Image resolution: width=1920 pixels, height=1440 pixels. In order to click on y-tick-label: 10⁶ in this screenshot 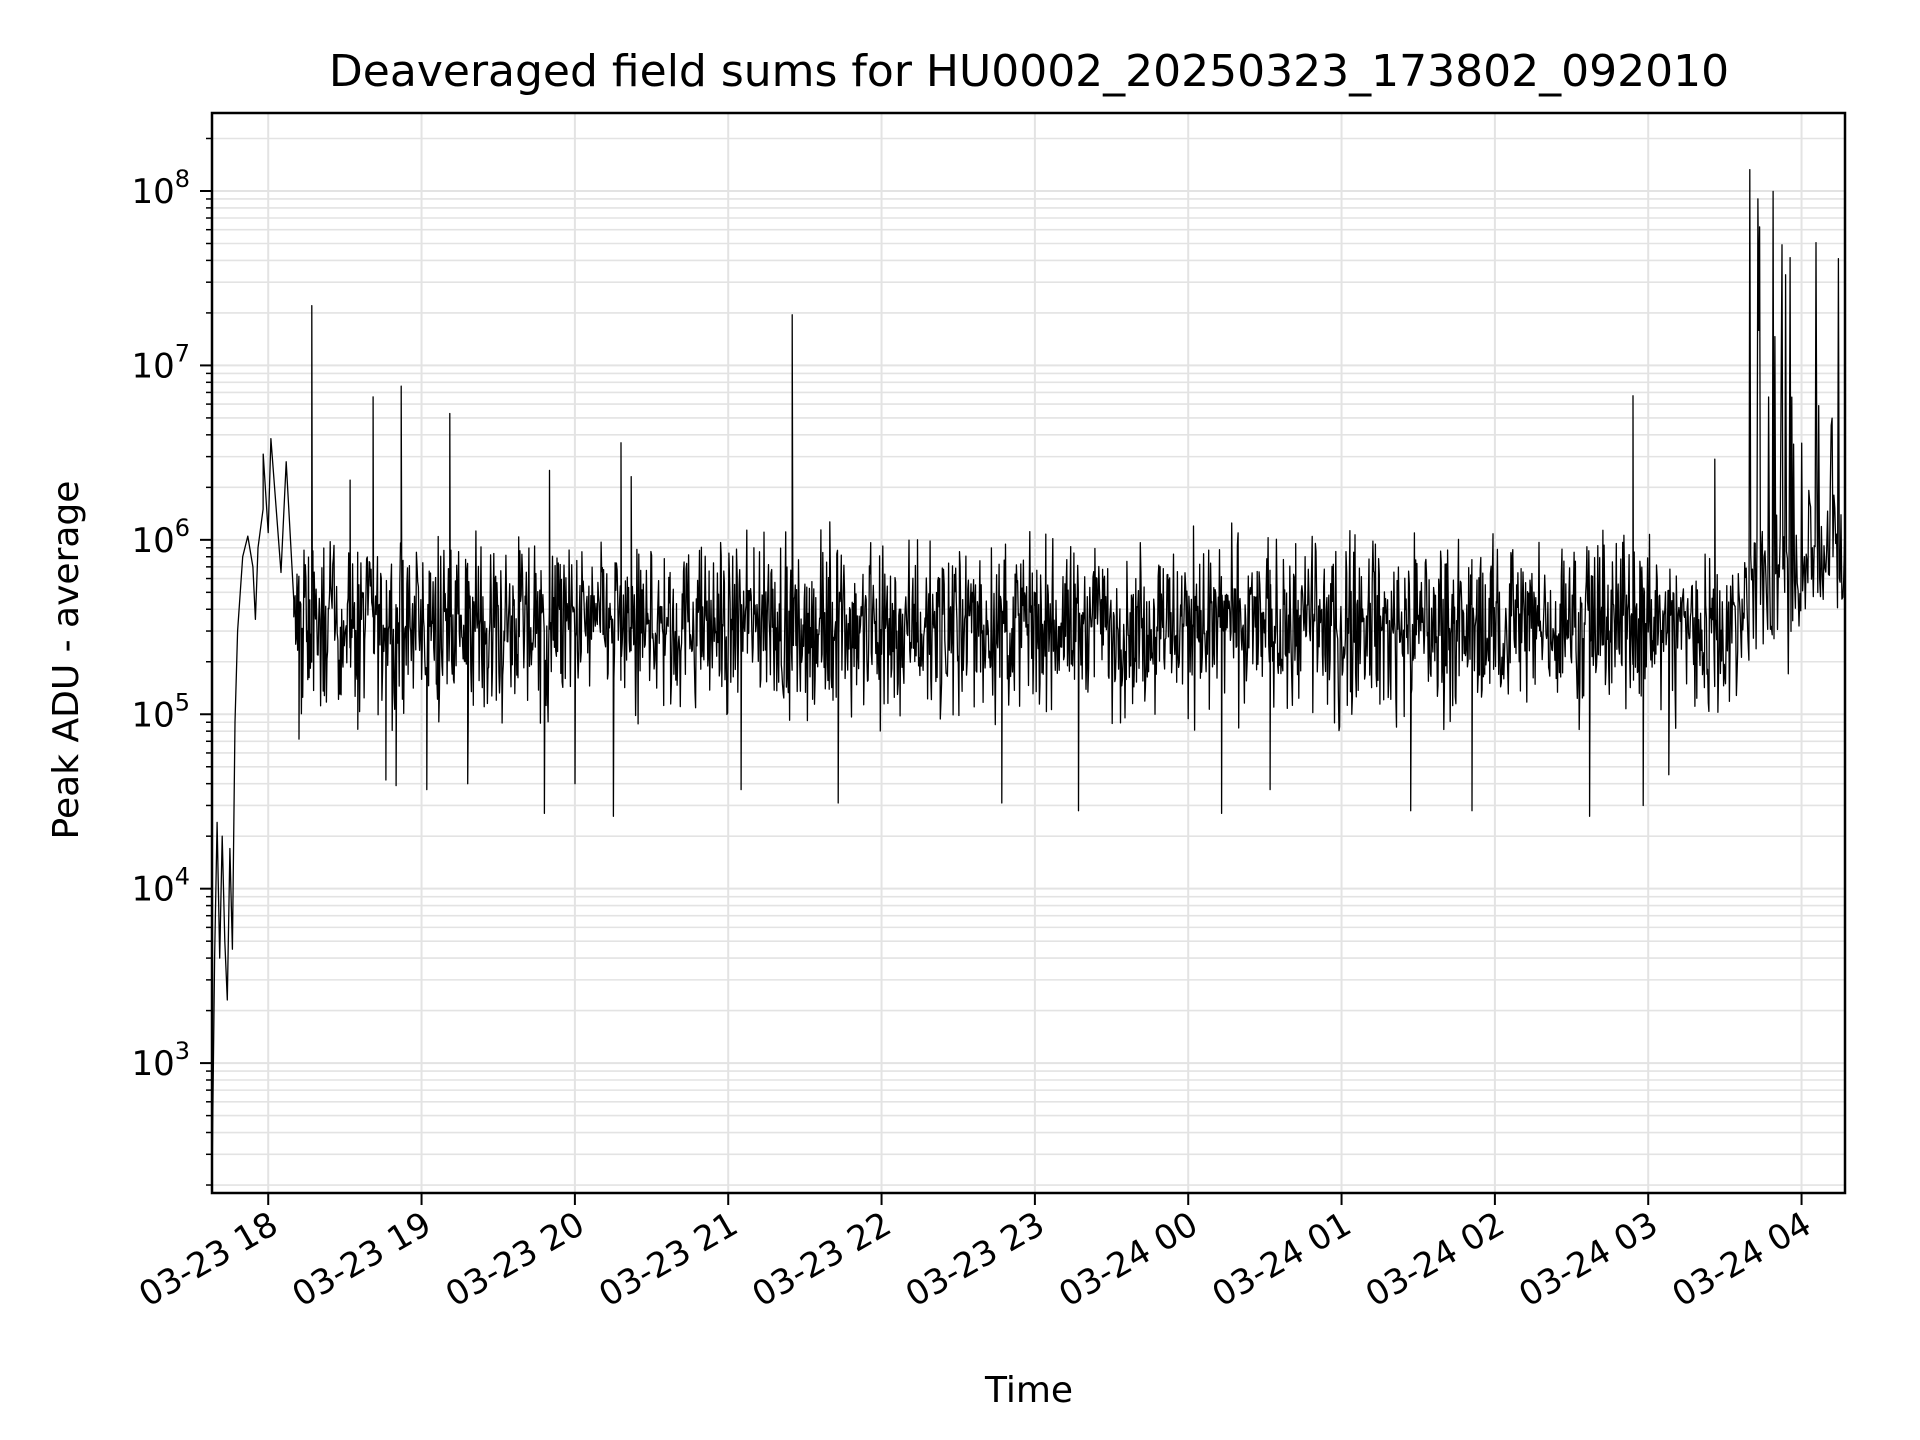, I will do `click(160, 537)`.